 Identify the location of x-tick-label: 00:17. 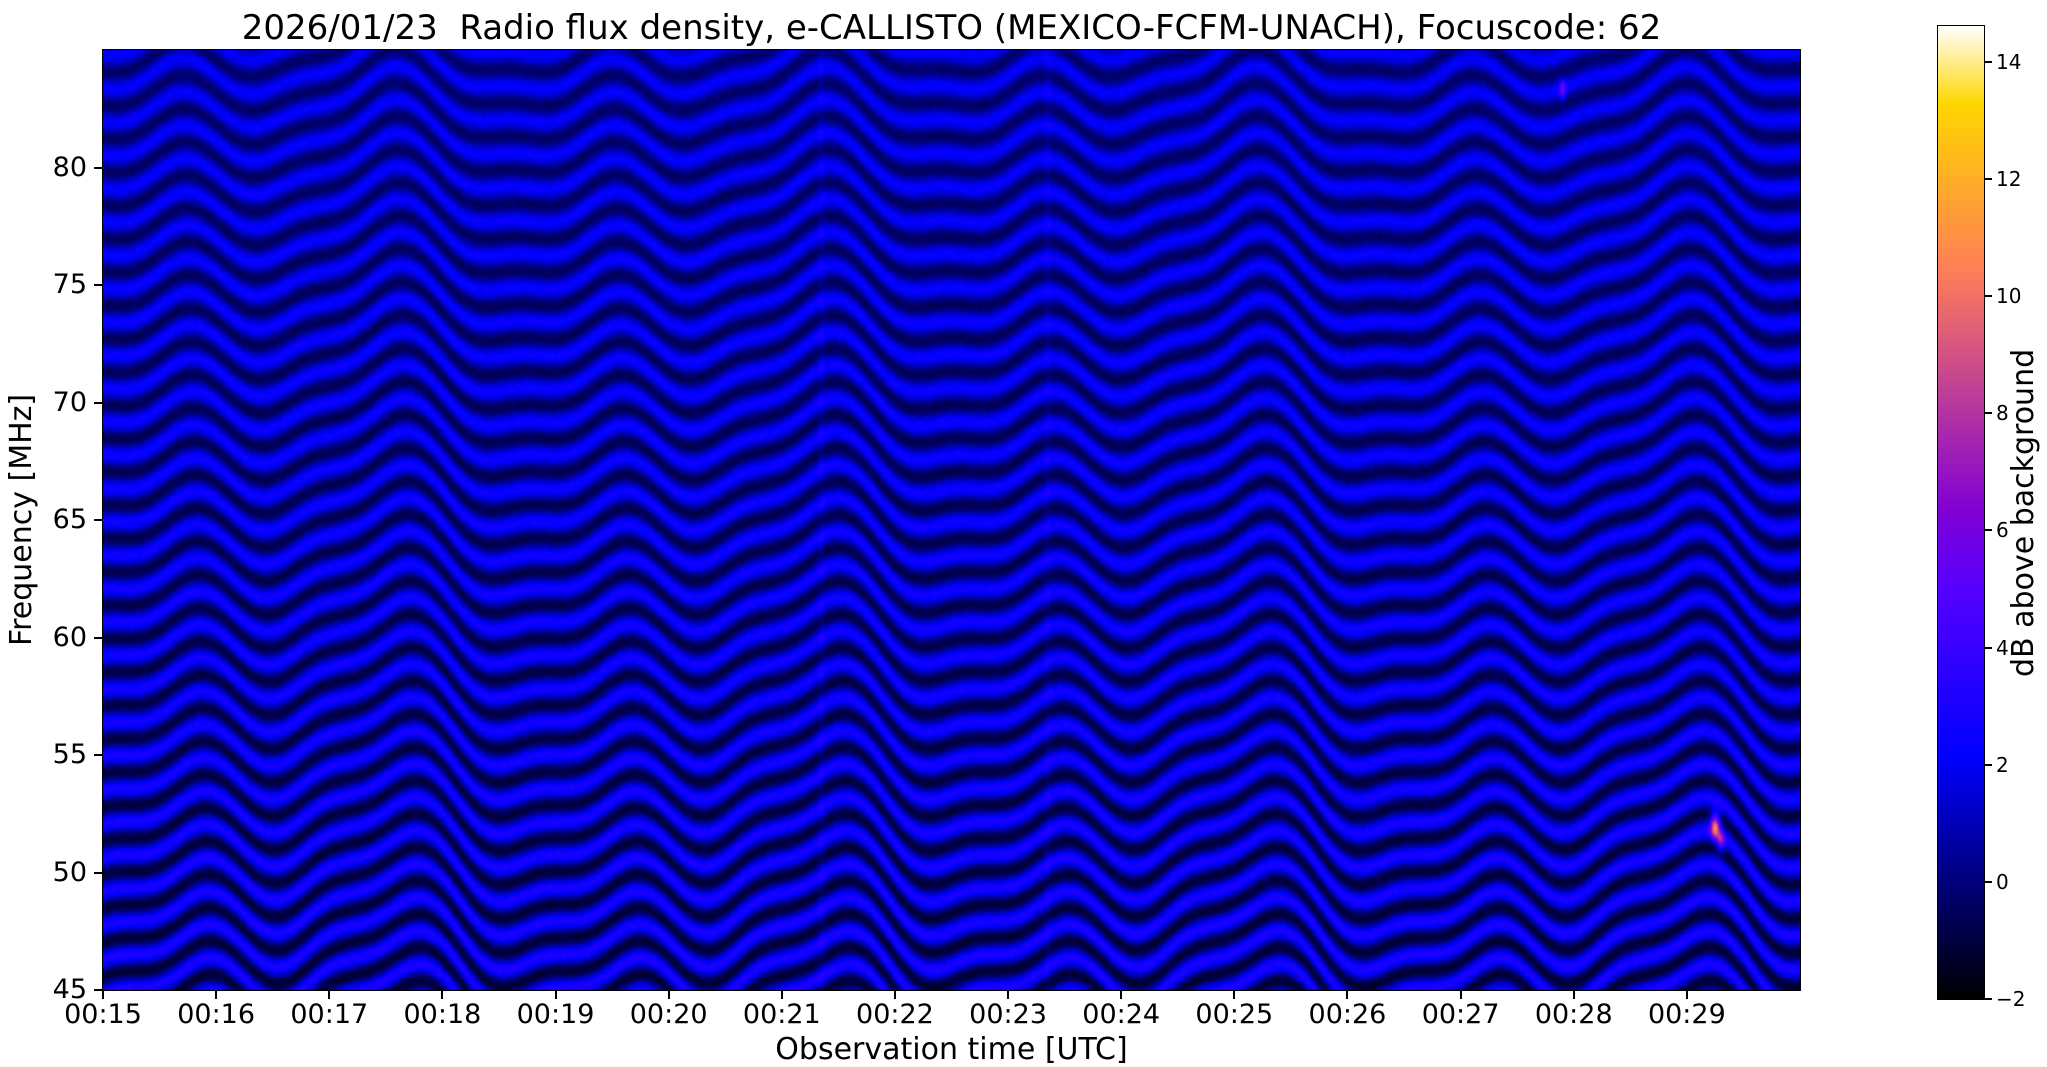
(329, 1014).